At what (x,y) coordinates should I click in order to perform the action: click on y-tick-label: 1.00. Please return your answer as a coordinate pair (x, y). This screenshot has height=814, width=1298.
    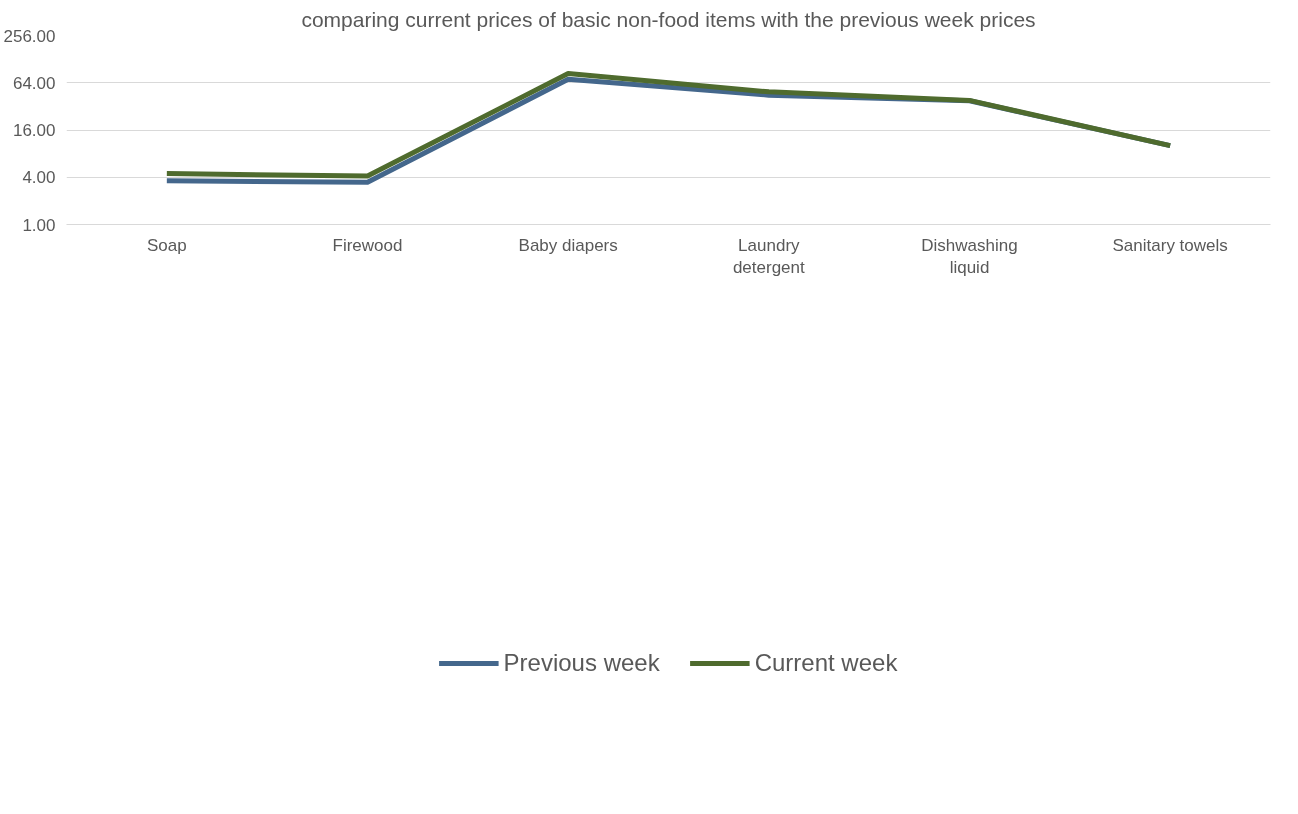
    Looking at the image, I should click on (39, 225).